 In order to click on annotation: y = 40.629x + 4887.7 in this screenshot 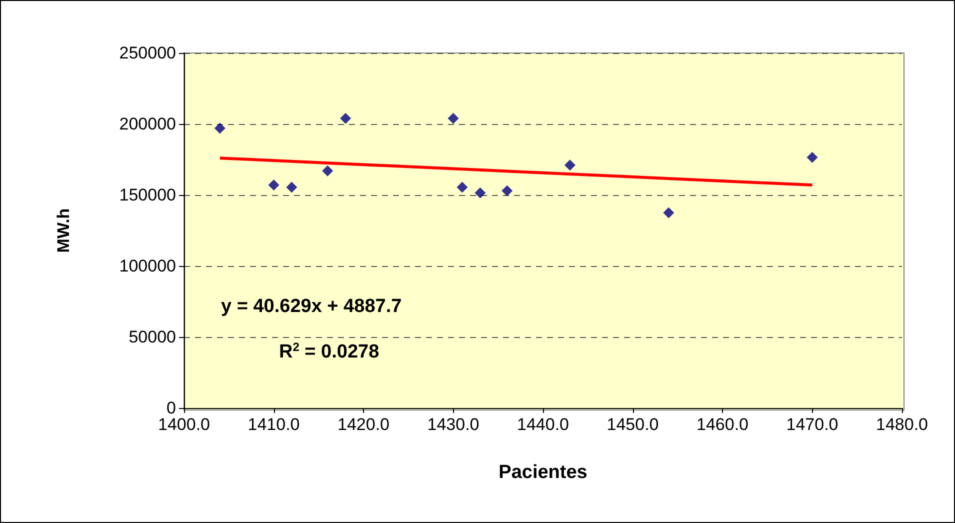, I will do `click(311, 306)`.